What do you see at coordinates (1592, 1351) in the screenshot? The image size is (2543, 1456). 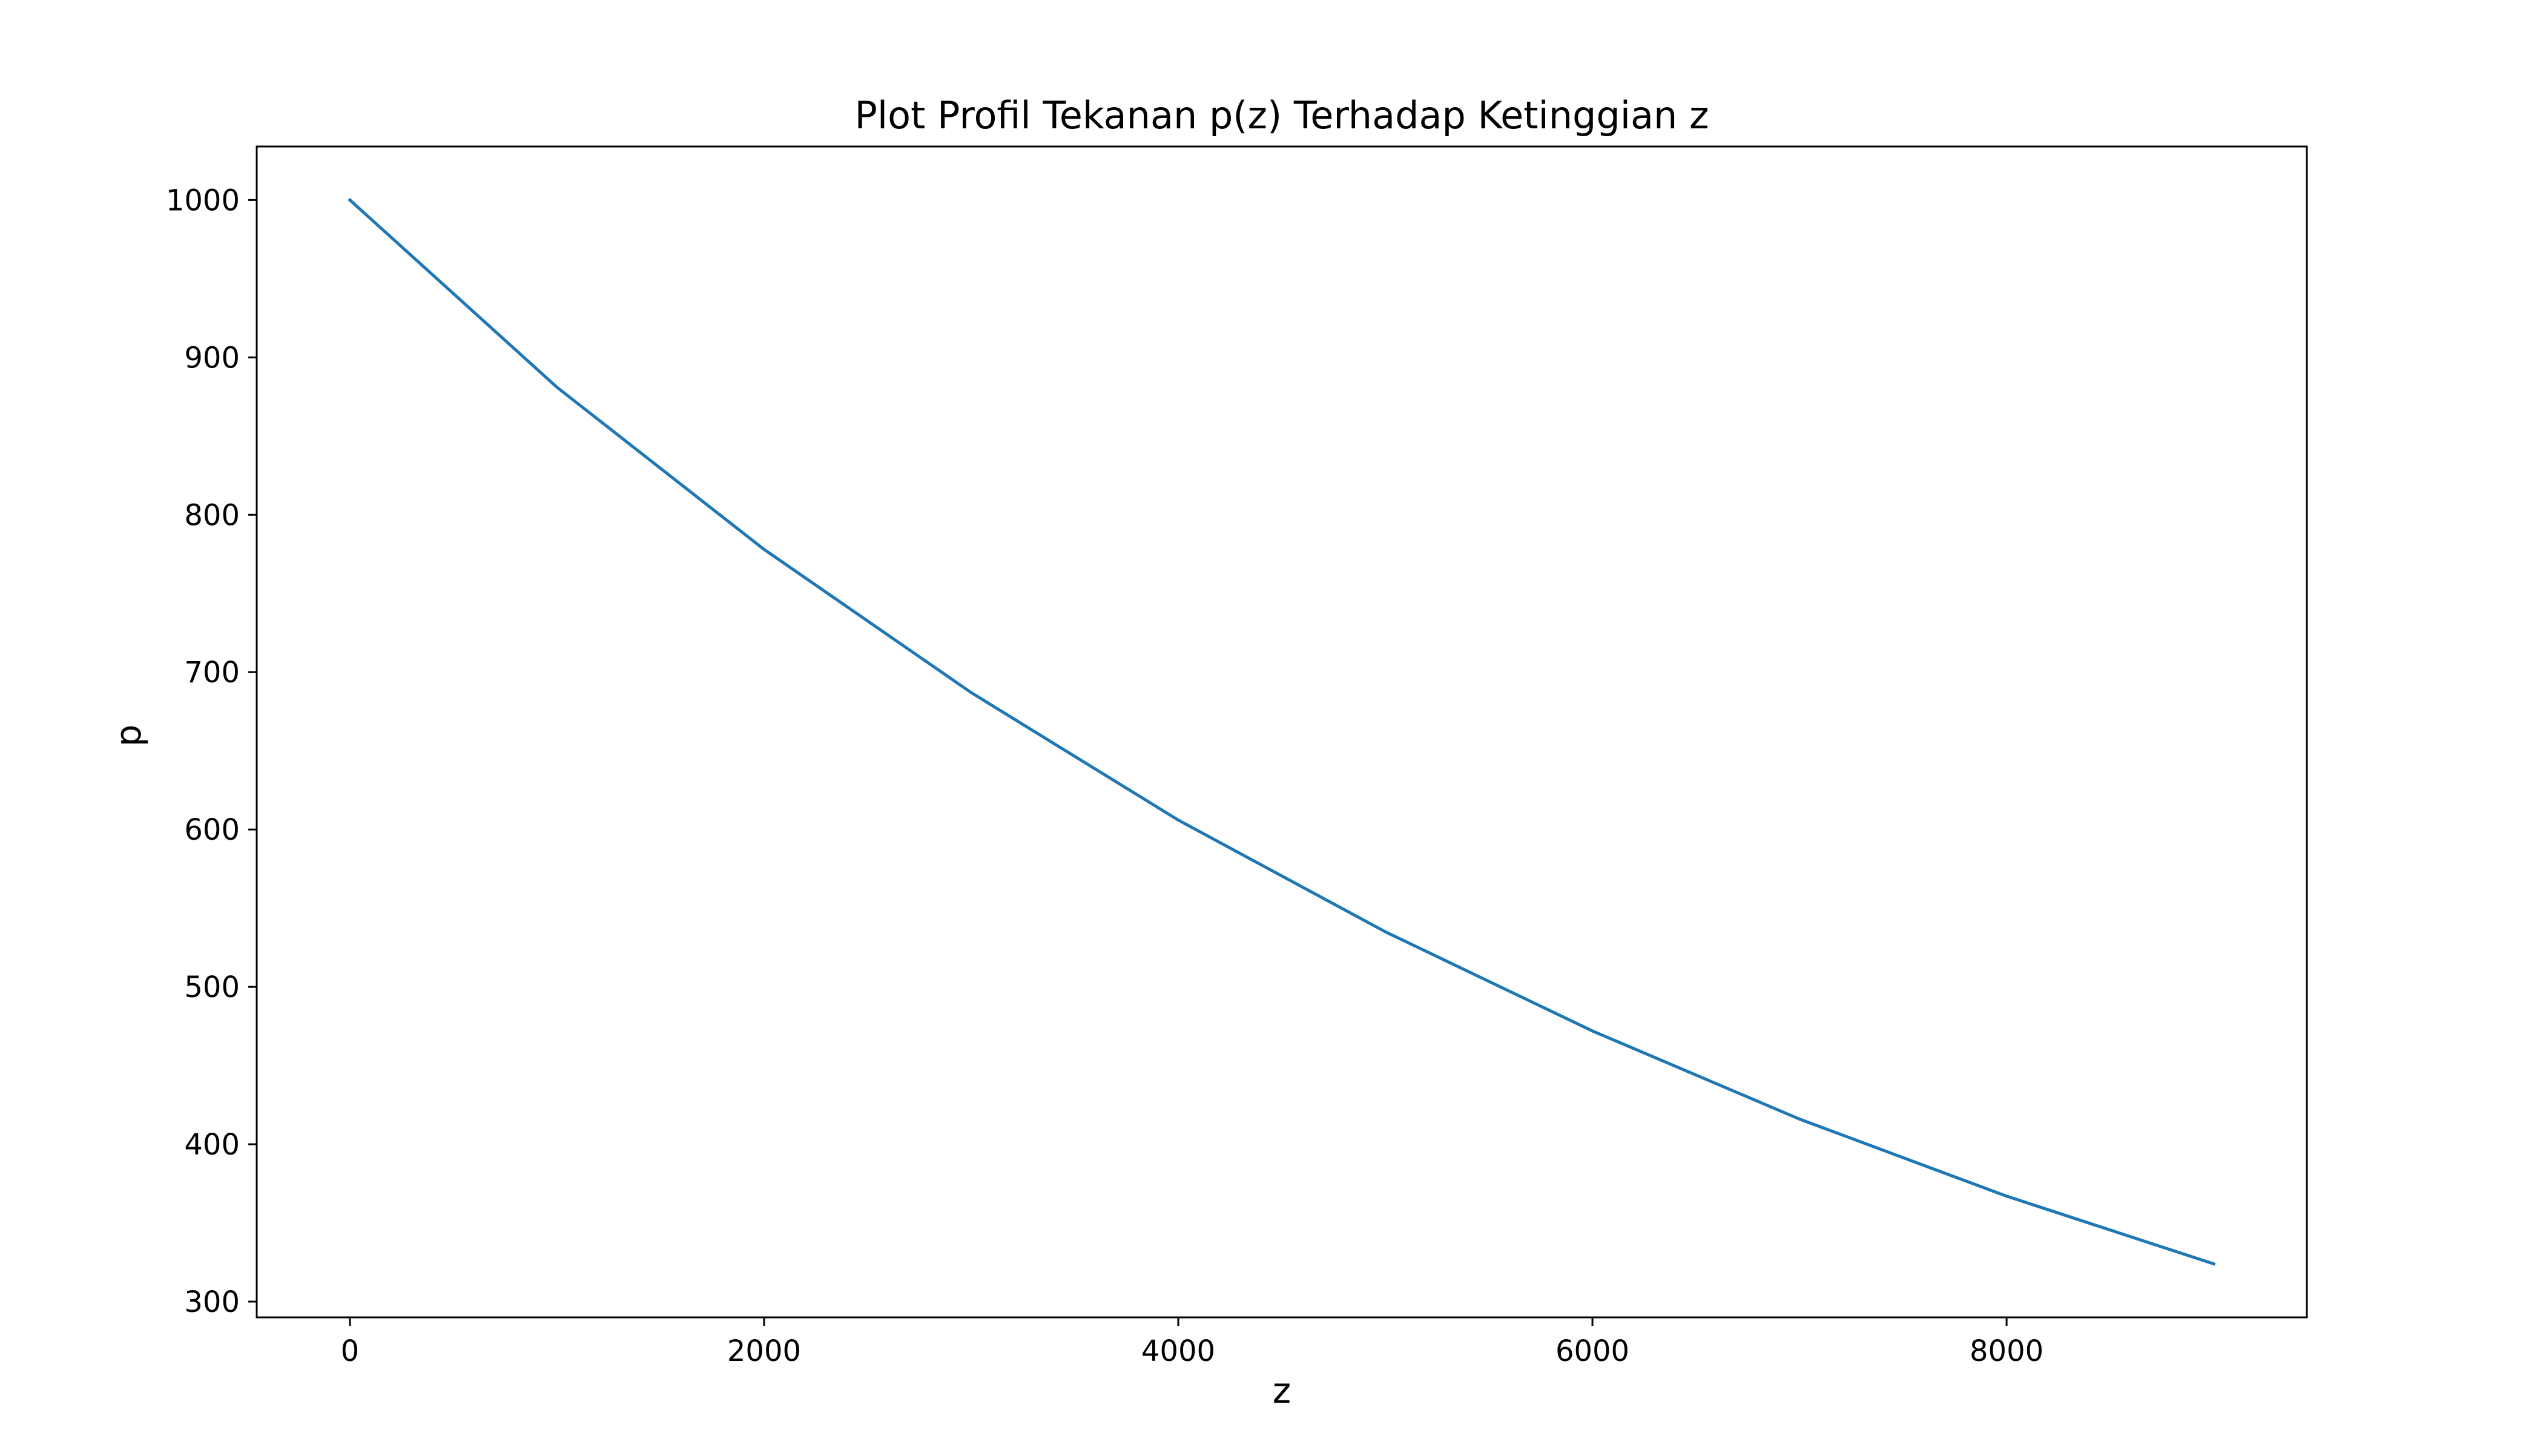 I see `x-tick-label: 6000` at bounding box center [1592, 1351].